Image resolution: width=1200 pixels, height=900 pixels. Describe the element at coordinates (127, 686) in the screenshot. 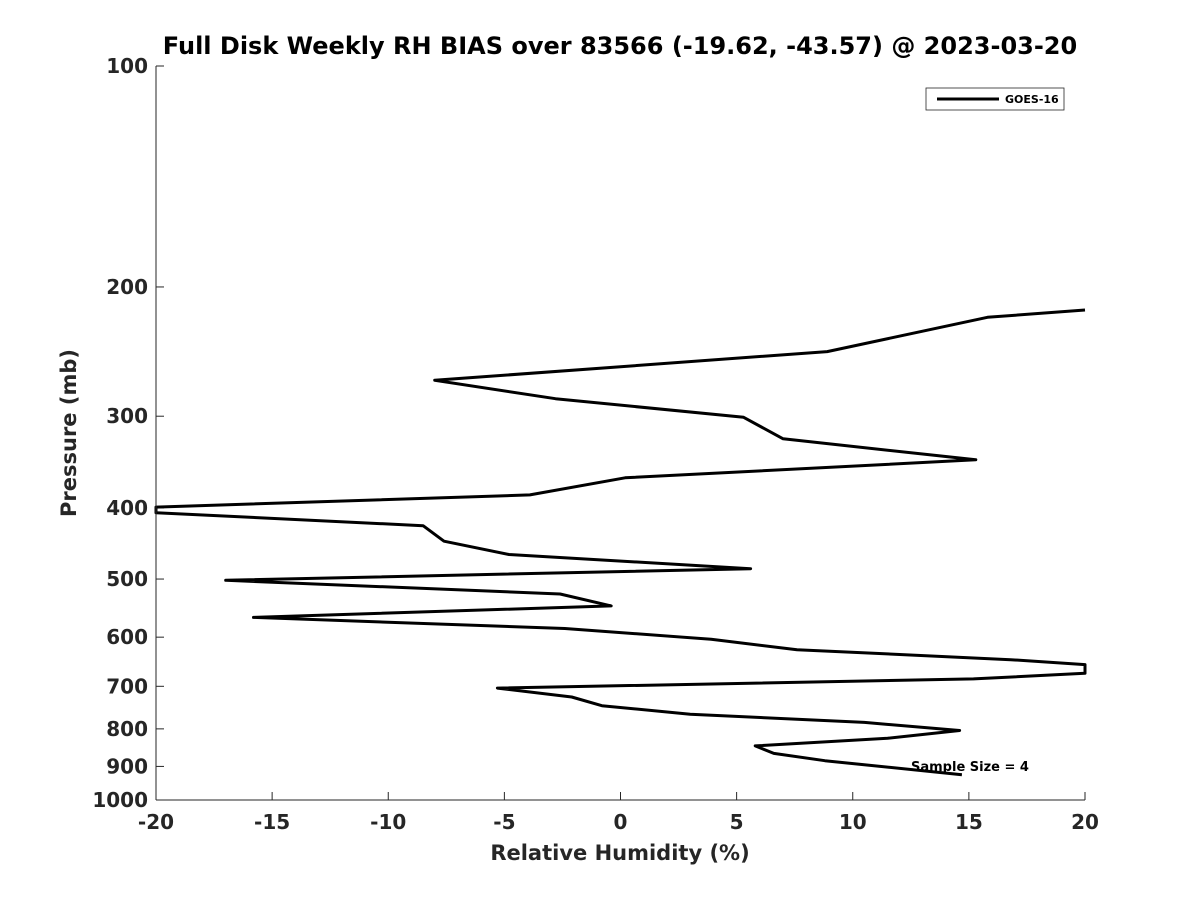

I see `y-tick-label: 700` at that location.